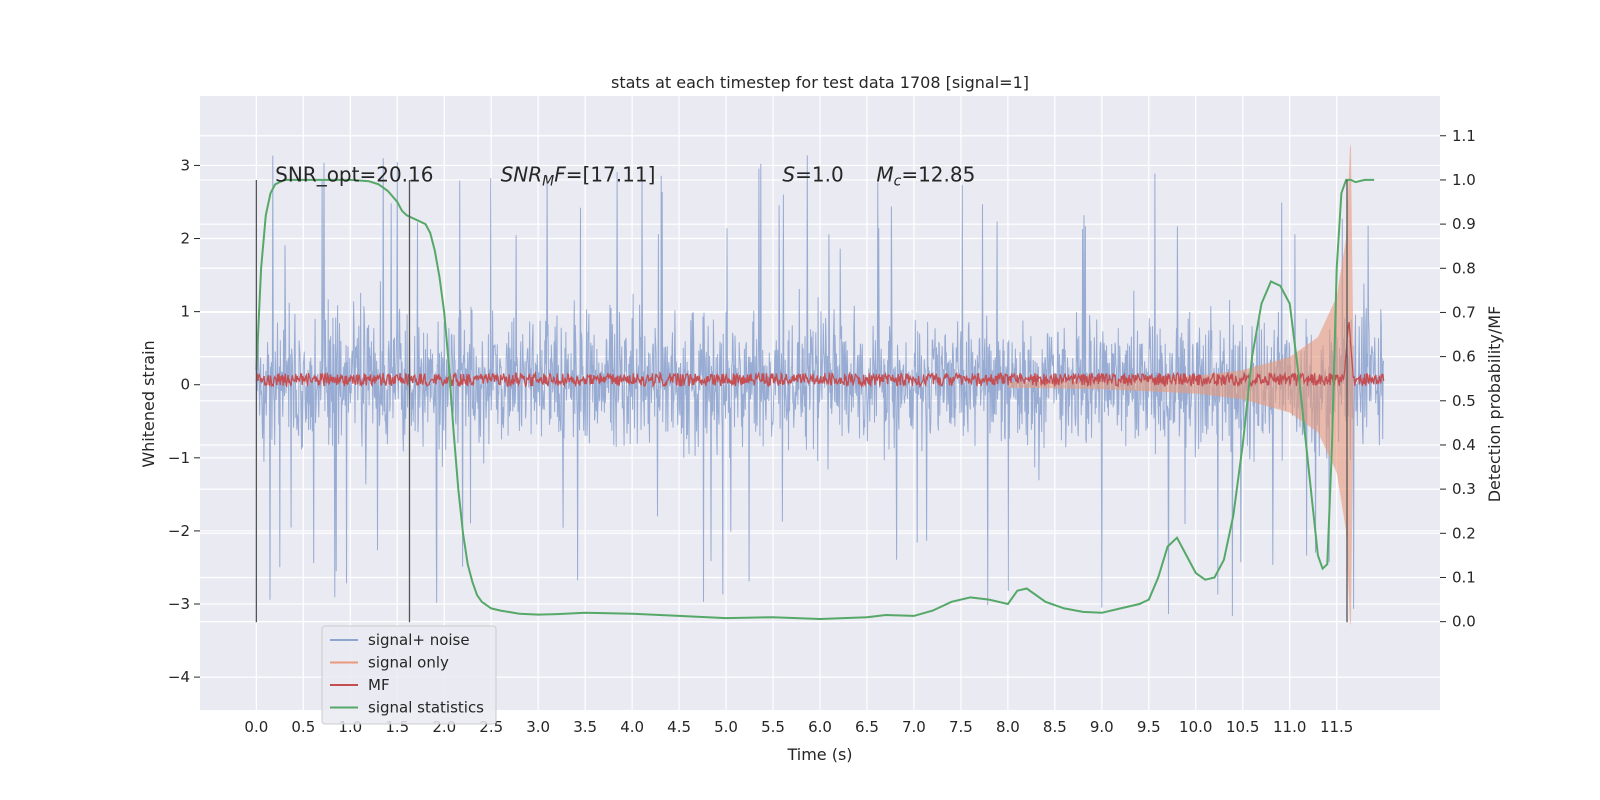 The width and height of the screenshot is (1600, 800). What do you see at coordinates (914, 727) in the screenshot?
I see `x-tick-label: 7.0` at bounding box center [914, 727].